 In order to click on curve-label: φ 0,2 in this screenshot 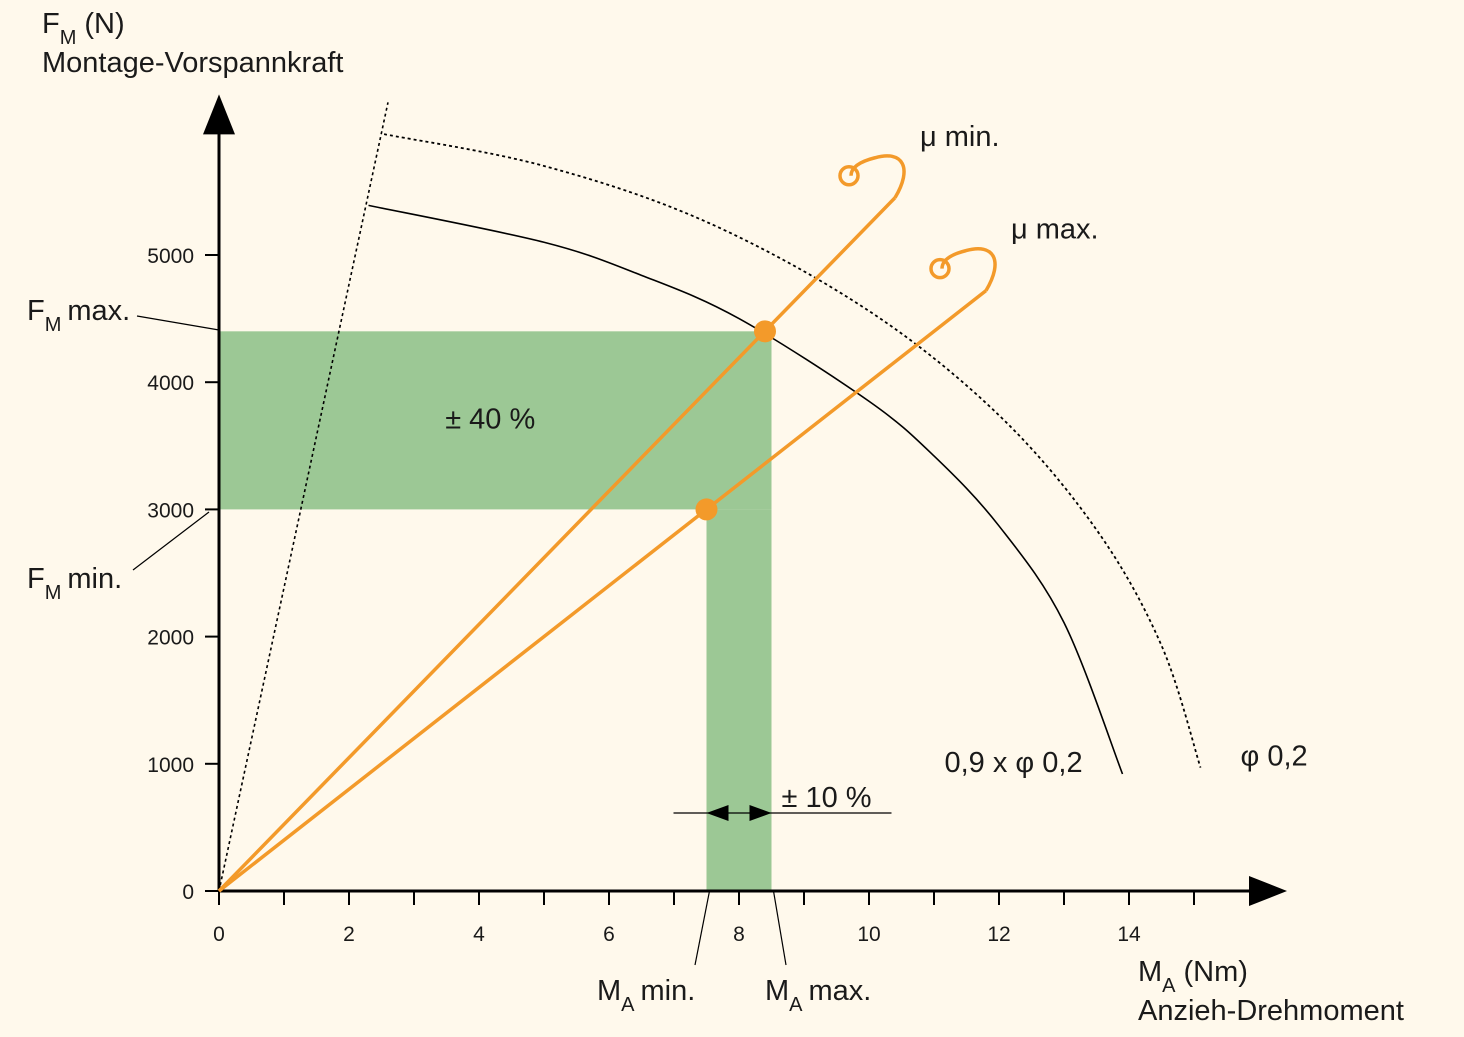, I will do `click(1274, 757)`.